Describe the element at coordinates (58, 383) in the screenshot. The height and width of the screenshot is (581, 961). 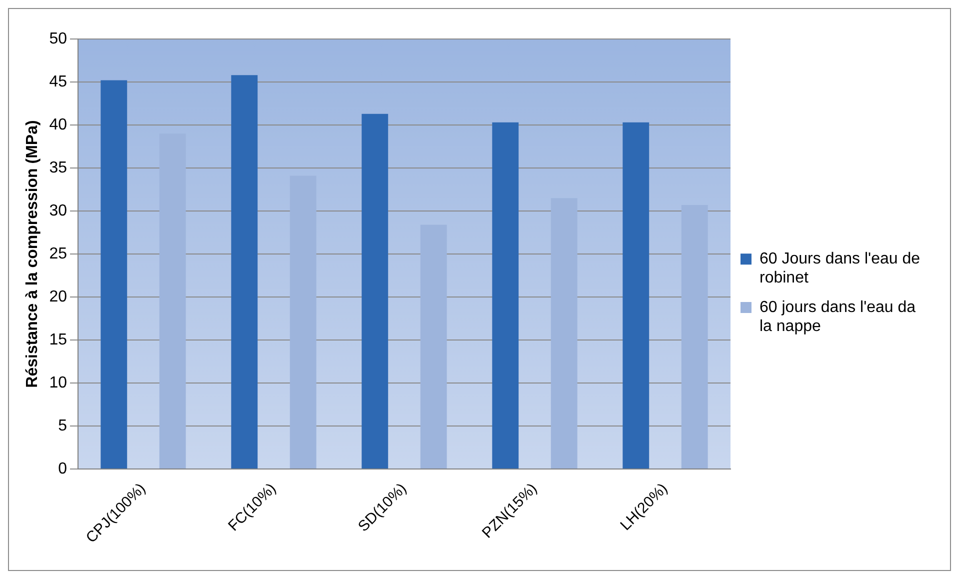
I see `y-tick-label: 10` at that location.